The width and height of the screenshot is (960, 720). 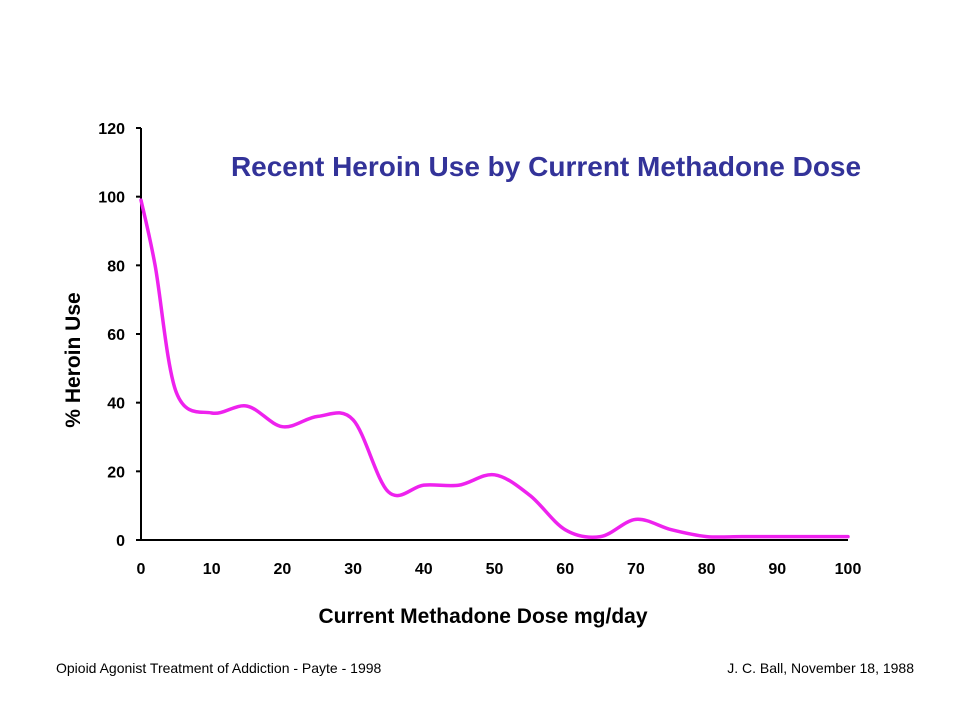 I want to click on x-tick-label: 40, so click(x=424, y=569).